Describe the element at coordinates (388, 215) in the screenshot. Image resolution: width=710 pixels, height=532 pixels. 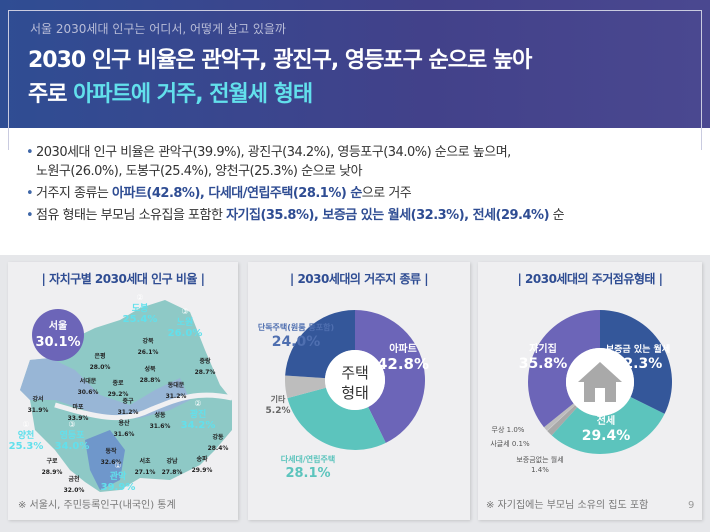
I see `bullet-3-emphasis: 자기집(35.8%), 보증금 있는 월세(32.3%), 전세(29.4%)` at that location.